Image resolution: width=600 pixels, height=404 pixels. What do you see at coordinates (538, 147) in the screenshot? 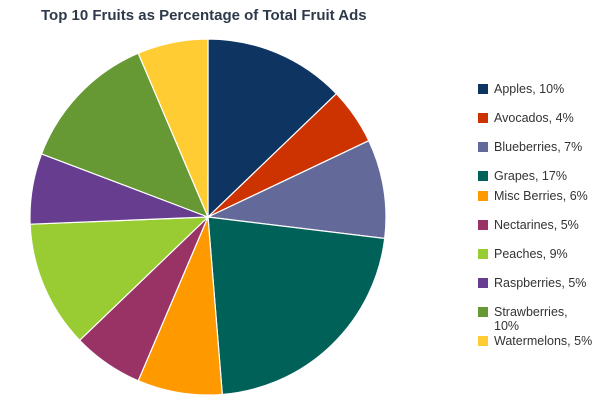
I see `legend-label: Blueberries, 7%` at bounding box center [538, 147].